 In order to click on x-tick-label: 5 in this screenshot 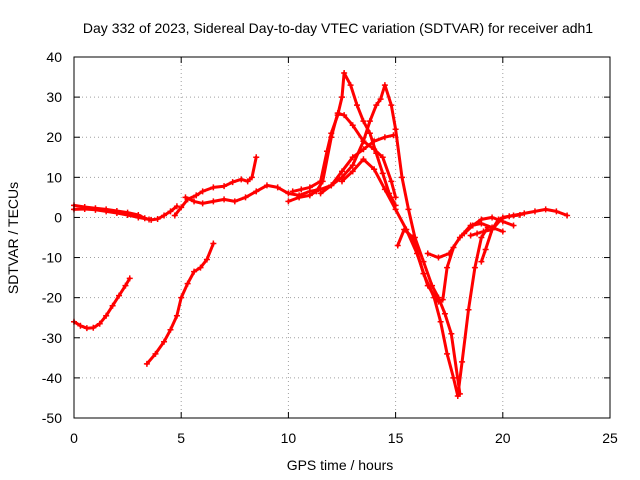, I will do `click(181, 438)`.